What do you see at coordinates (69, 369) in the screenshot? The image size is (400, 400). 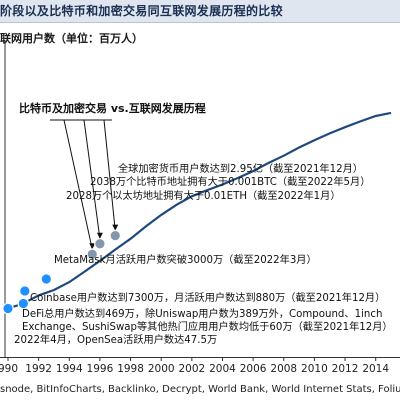 I see `x-tick-label: 1994` at bounding box center [69, 369].